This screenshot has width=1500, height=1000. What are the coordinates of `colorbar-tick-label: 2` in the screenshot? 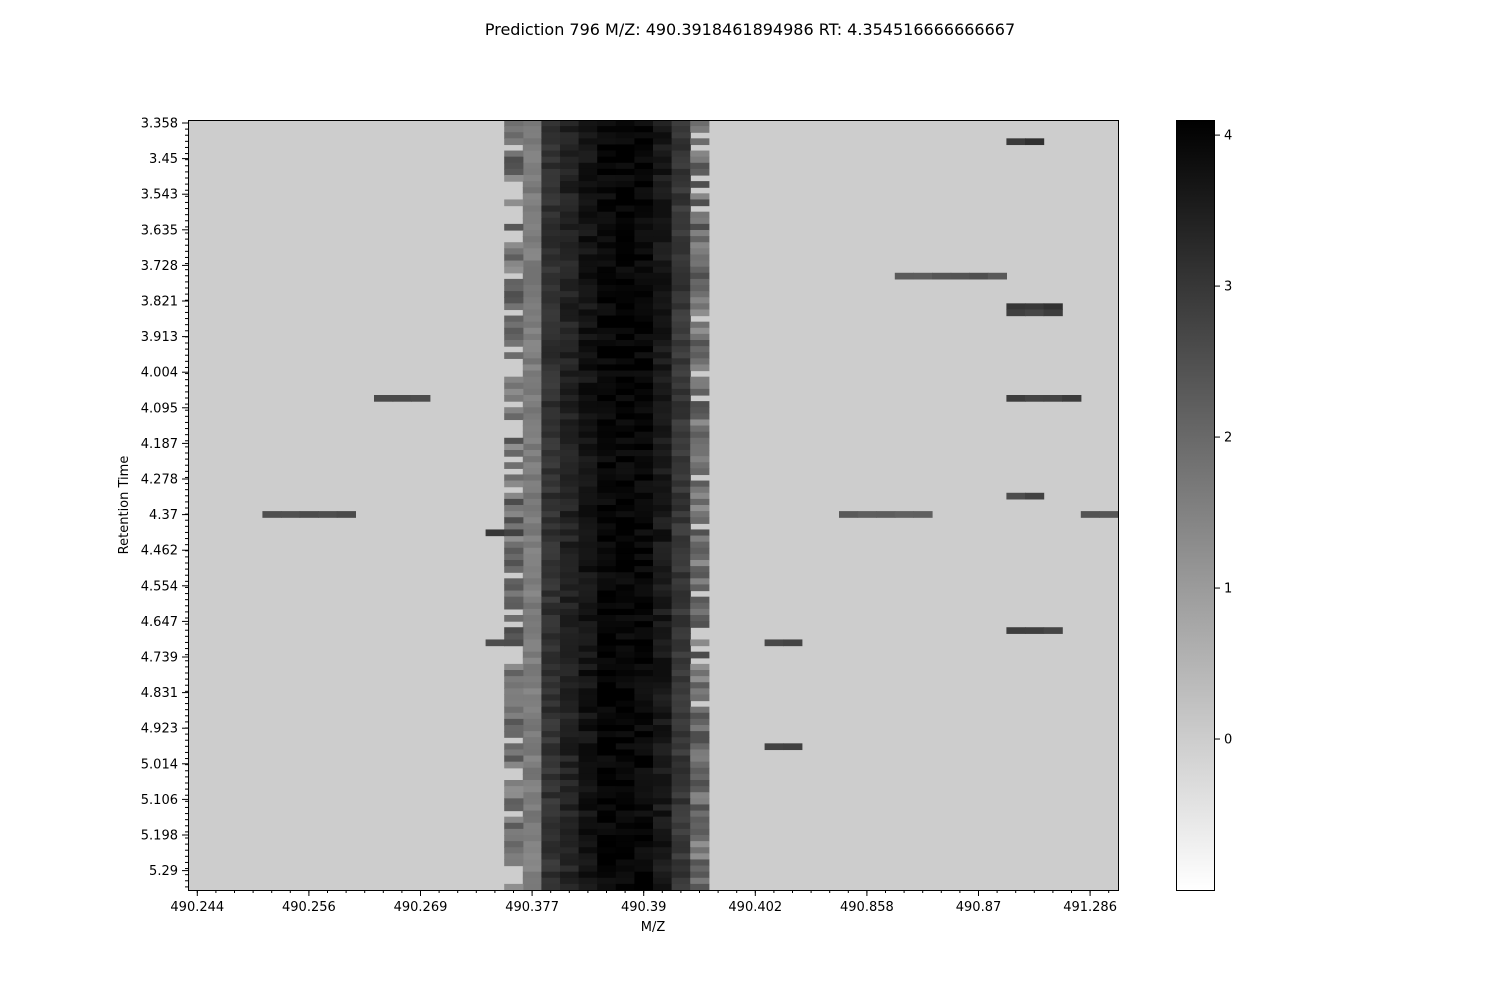 It's located at (1228, 438).